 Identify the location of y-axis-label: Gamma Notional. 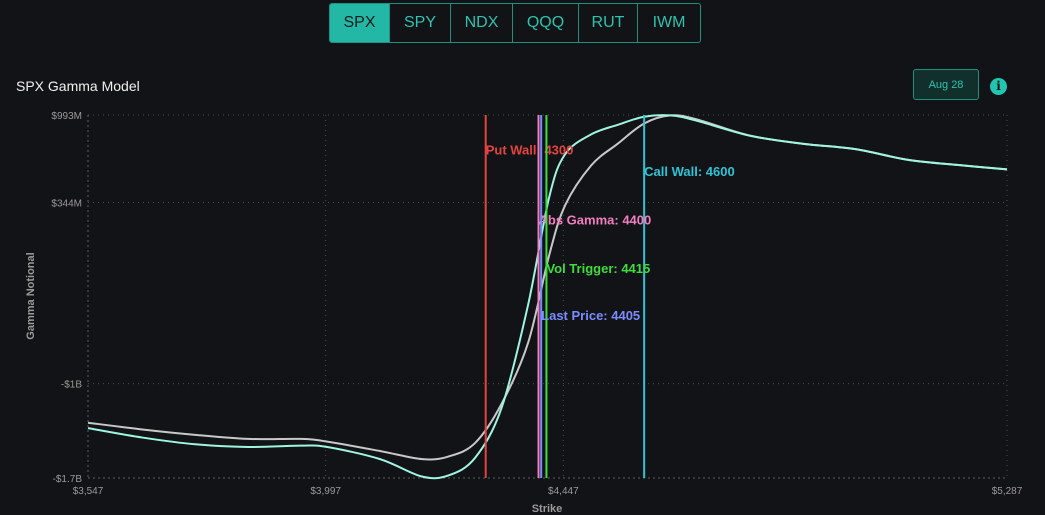
(31, 295).